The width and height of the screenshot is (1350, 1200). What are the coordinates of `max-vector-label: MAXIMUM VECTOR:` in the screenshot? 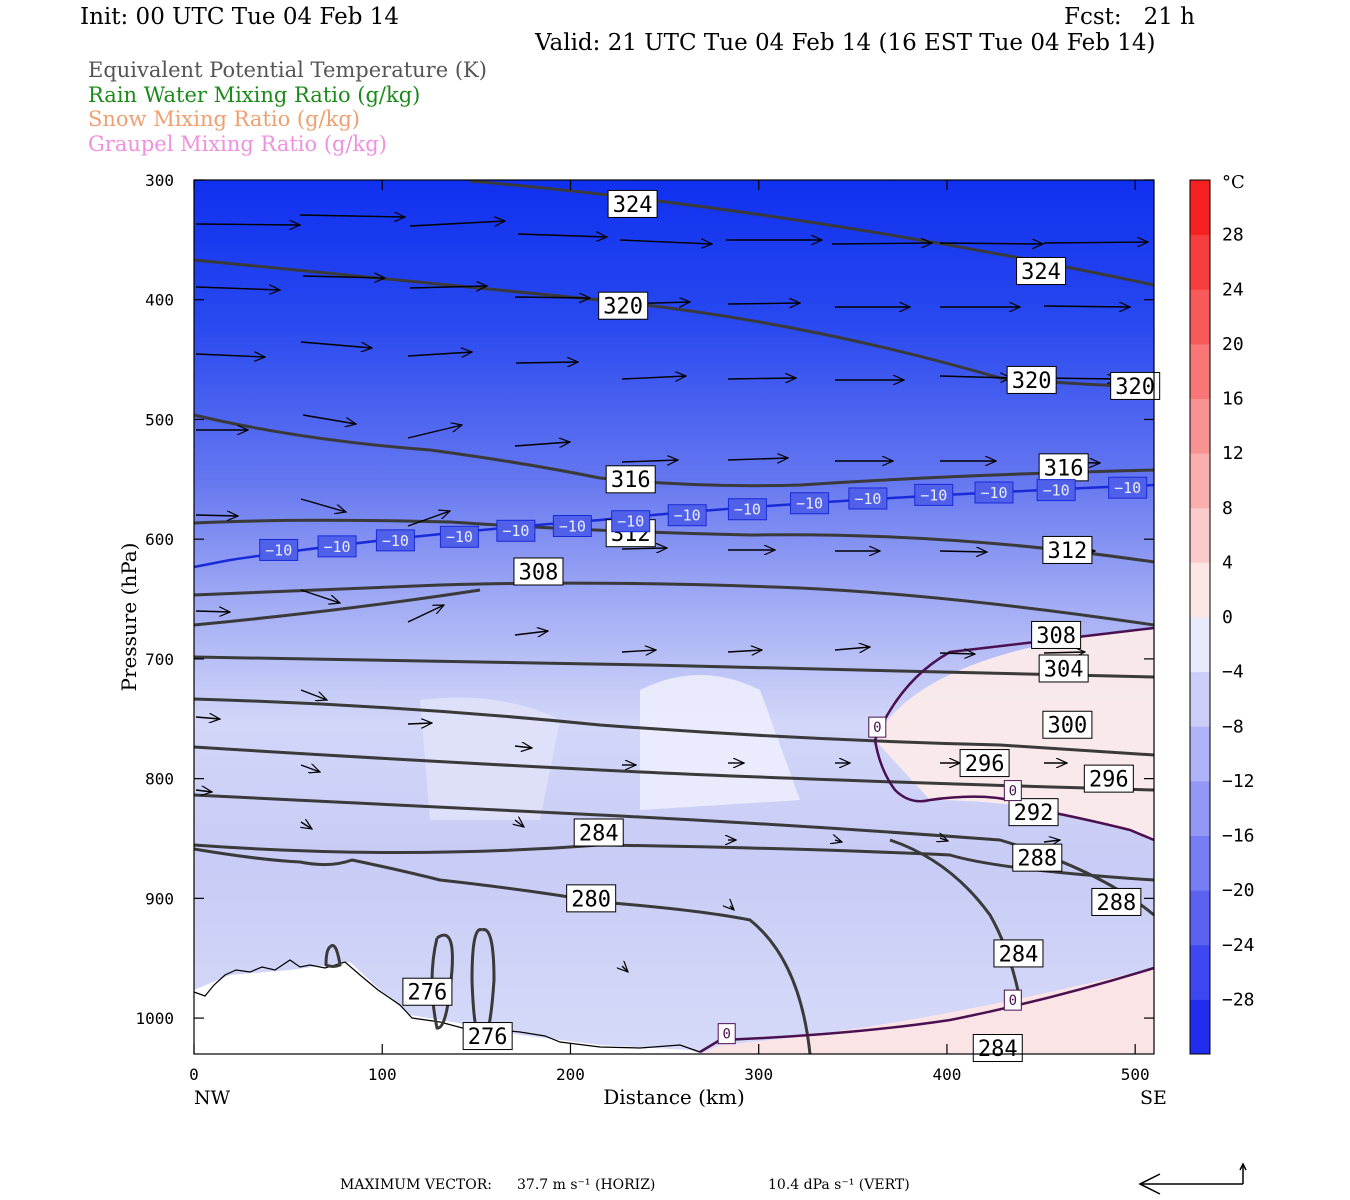 It's located at (416, 1185).